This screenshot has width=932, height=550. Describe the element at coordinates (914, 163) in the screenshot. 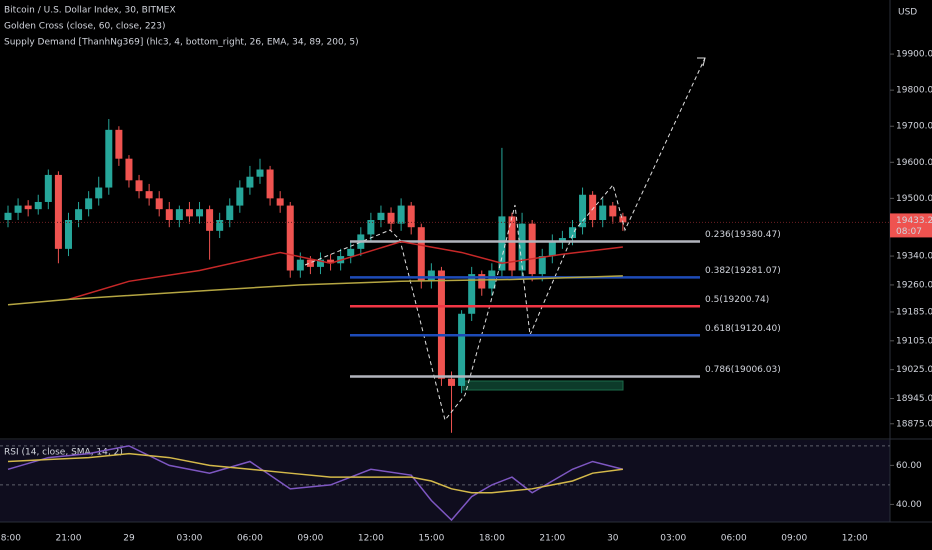

I see `y-tick-label: 19600.00` at that location.